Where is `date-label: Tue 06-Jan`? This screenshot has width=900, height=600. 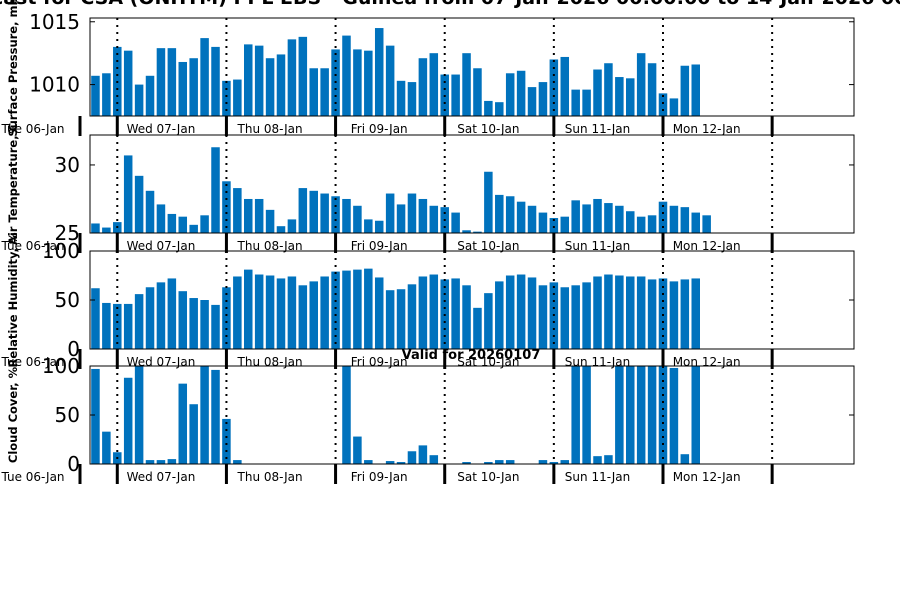 date-label: Tue 06-Jan is located at coordinates (32, 362).